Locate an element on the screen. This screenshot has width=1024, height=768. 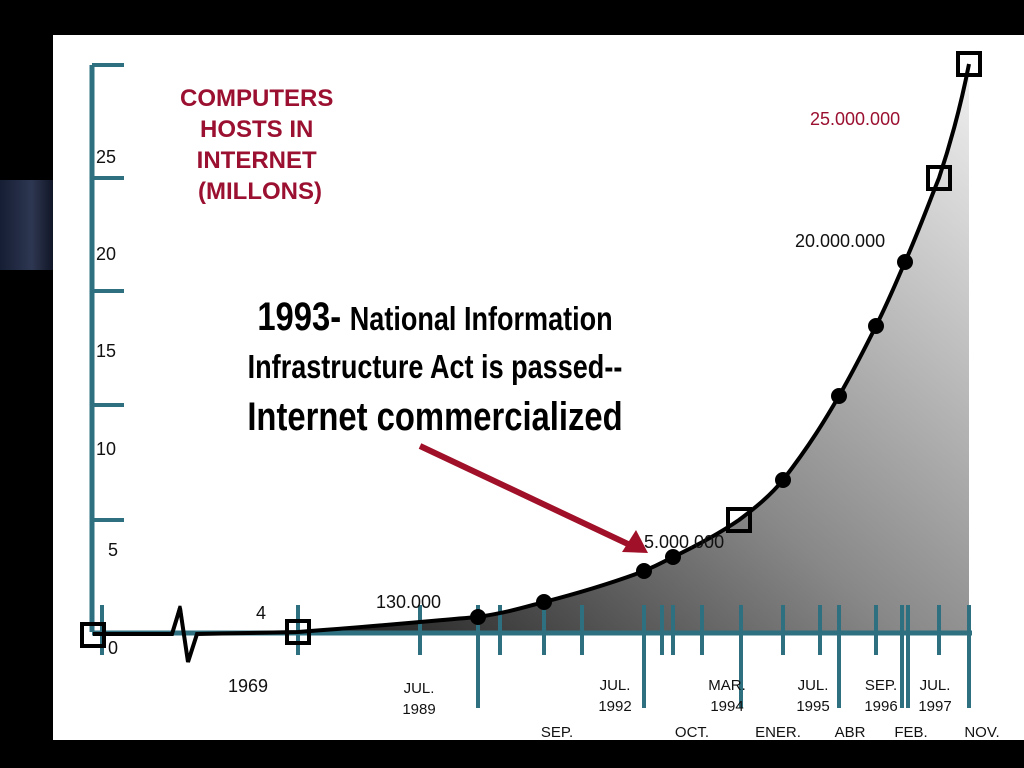
callout-arrow is located at coordinates (525, 495).